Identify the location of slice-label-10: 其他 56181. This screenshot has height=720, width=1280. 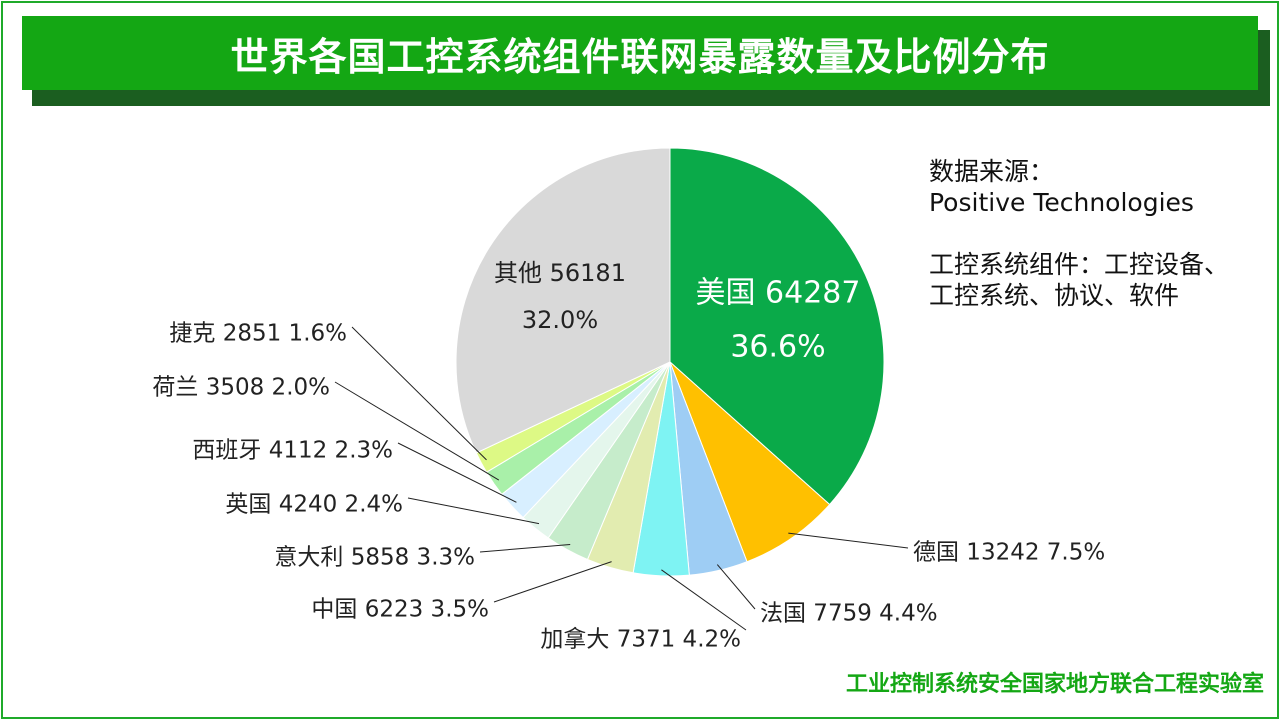
(560, 273).